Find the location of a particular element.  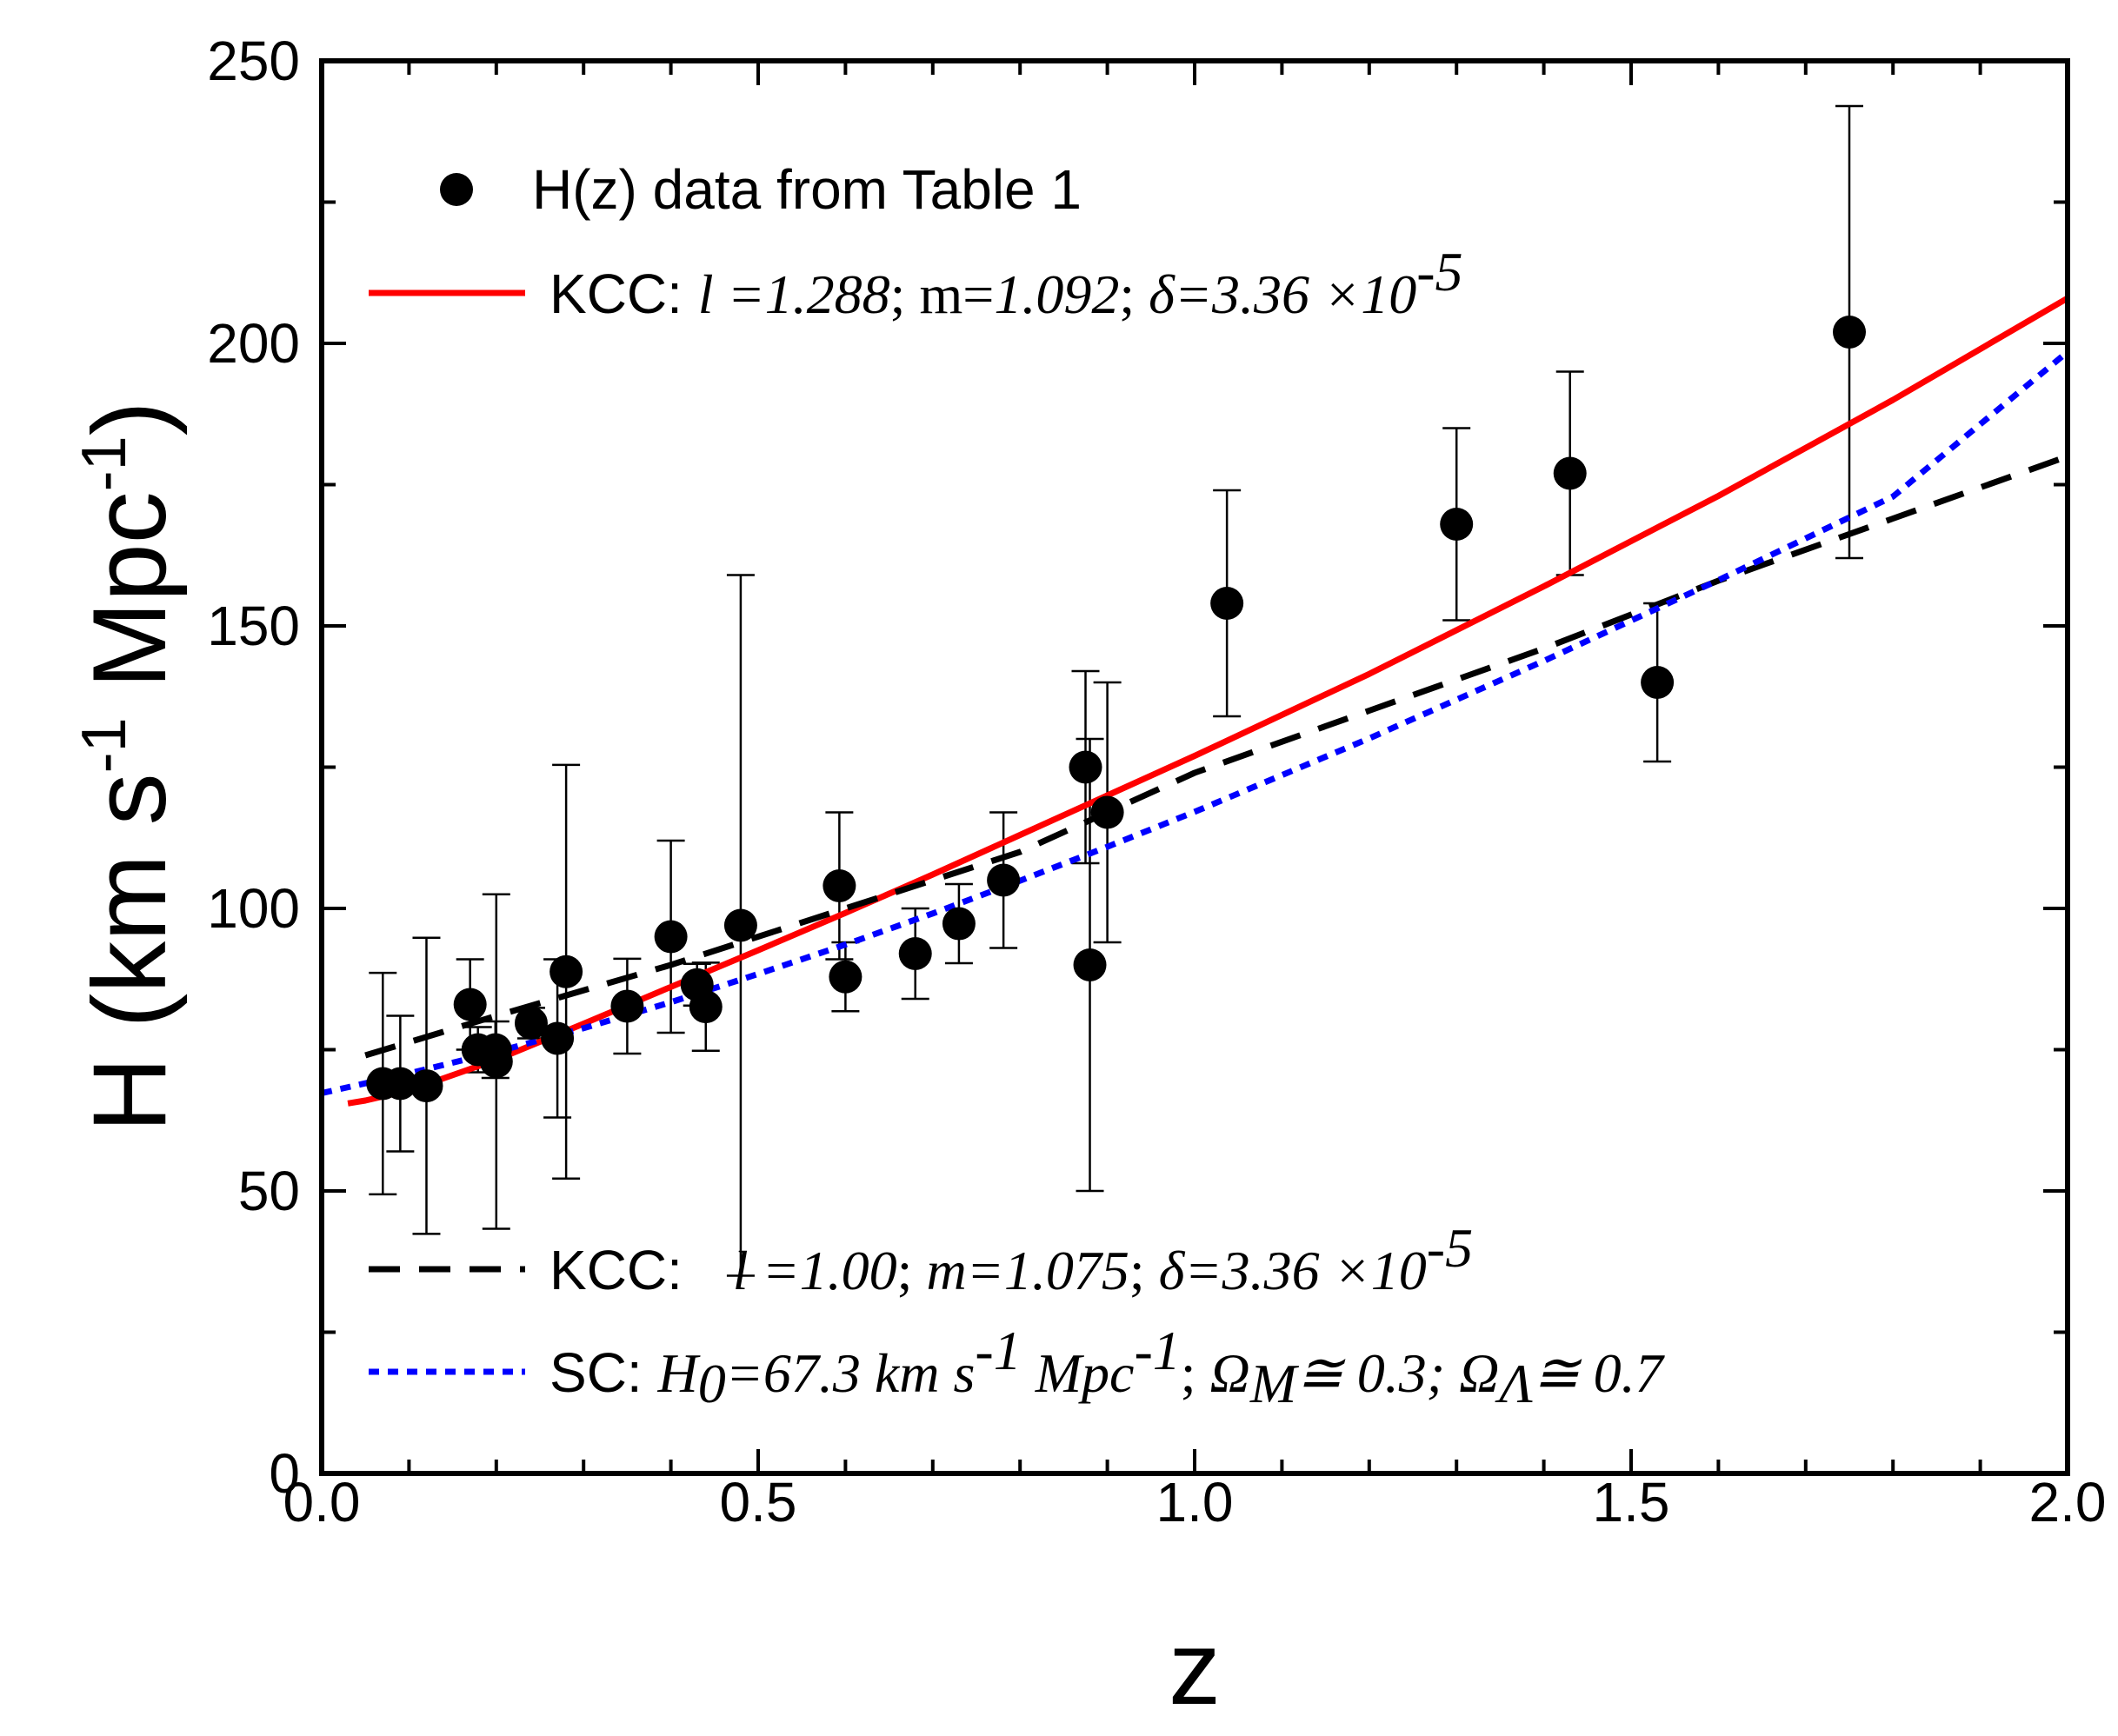

legend-kcc-red-entry: KCC: l =1.288; m=1.092; δ=3.36 ×10-5 is located at coordinates (916, 283).